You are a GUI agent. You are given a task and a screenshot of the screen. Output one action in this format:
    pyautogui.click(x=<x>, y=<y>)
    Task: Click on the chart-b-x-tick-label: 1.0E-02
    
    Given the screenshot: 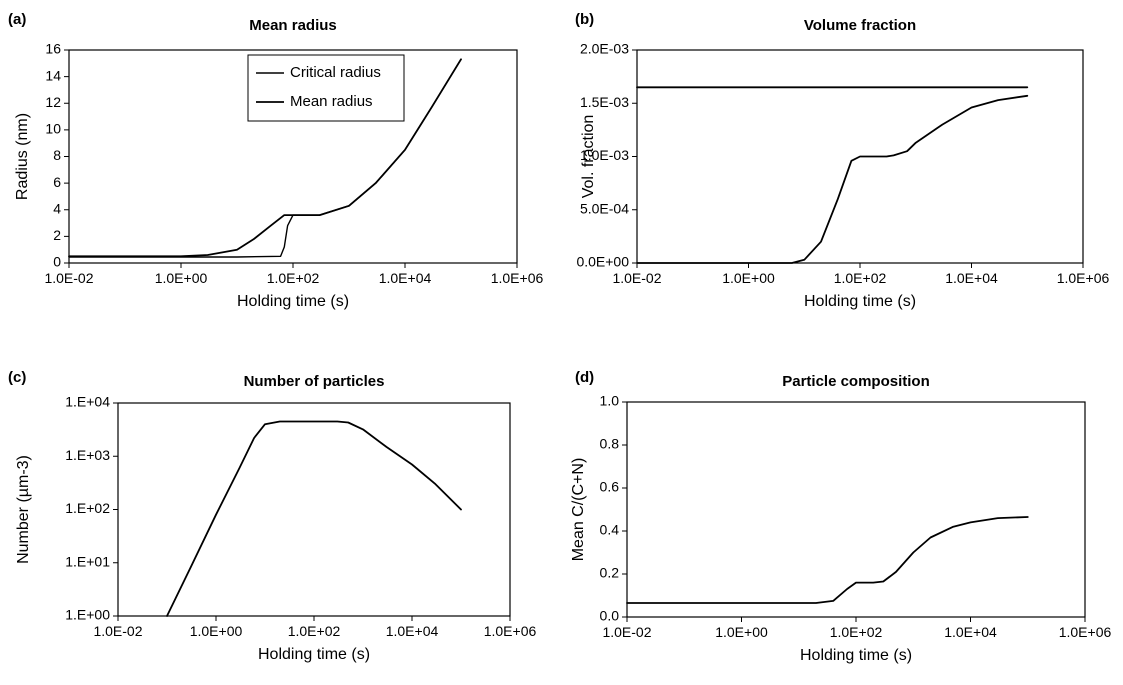 What is the action you would take?
    pyautogui.click(x=636, y=278)
    